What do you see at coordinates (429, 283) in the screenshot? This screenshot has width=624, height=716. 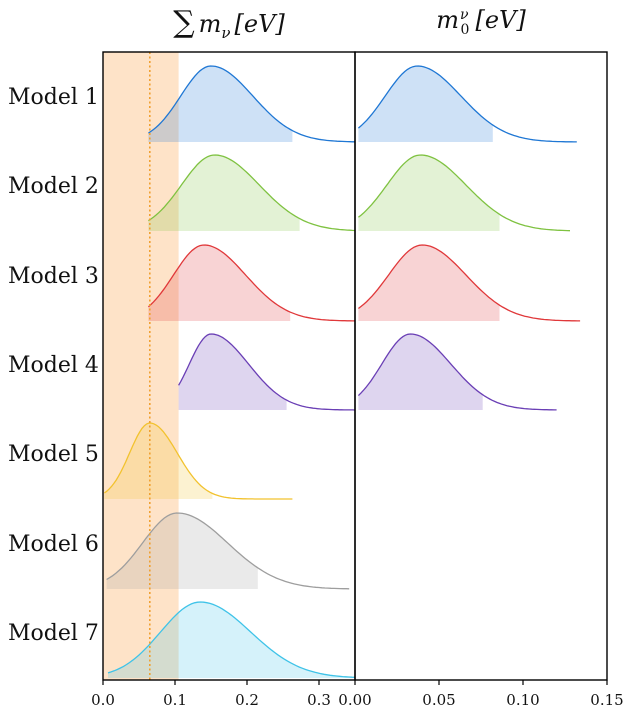 I see `panel2-model3-fill` at bounding box center [429, 283].